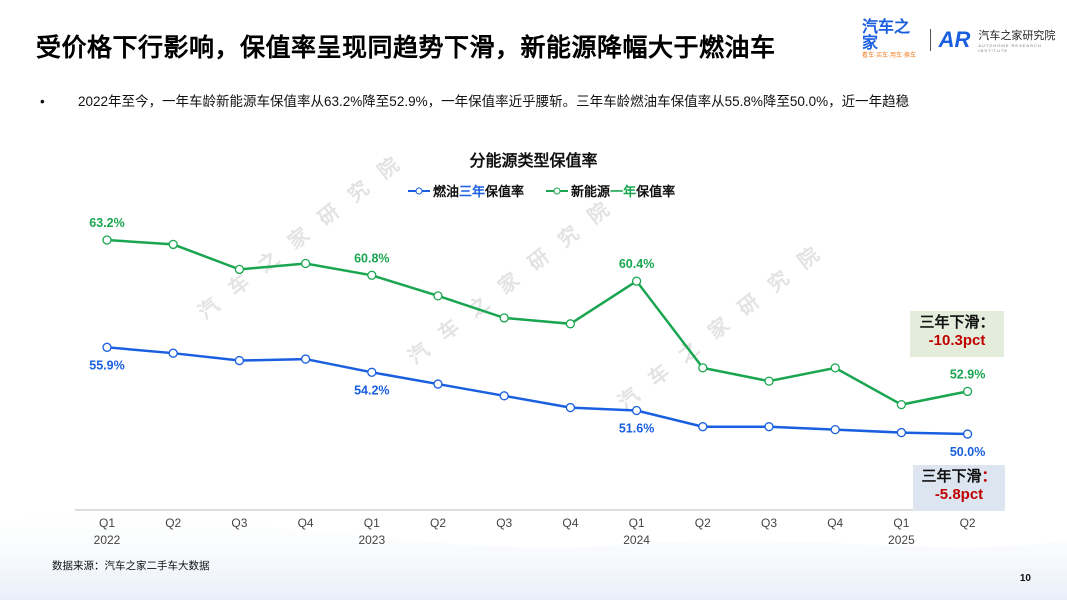 The width and height of the screenshot is (1067, 600). Describe the element at coordinates (636, 264) in the screenshot. I see `data-label: 60.4%` at that location.